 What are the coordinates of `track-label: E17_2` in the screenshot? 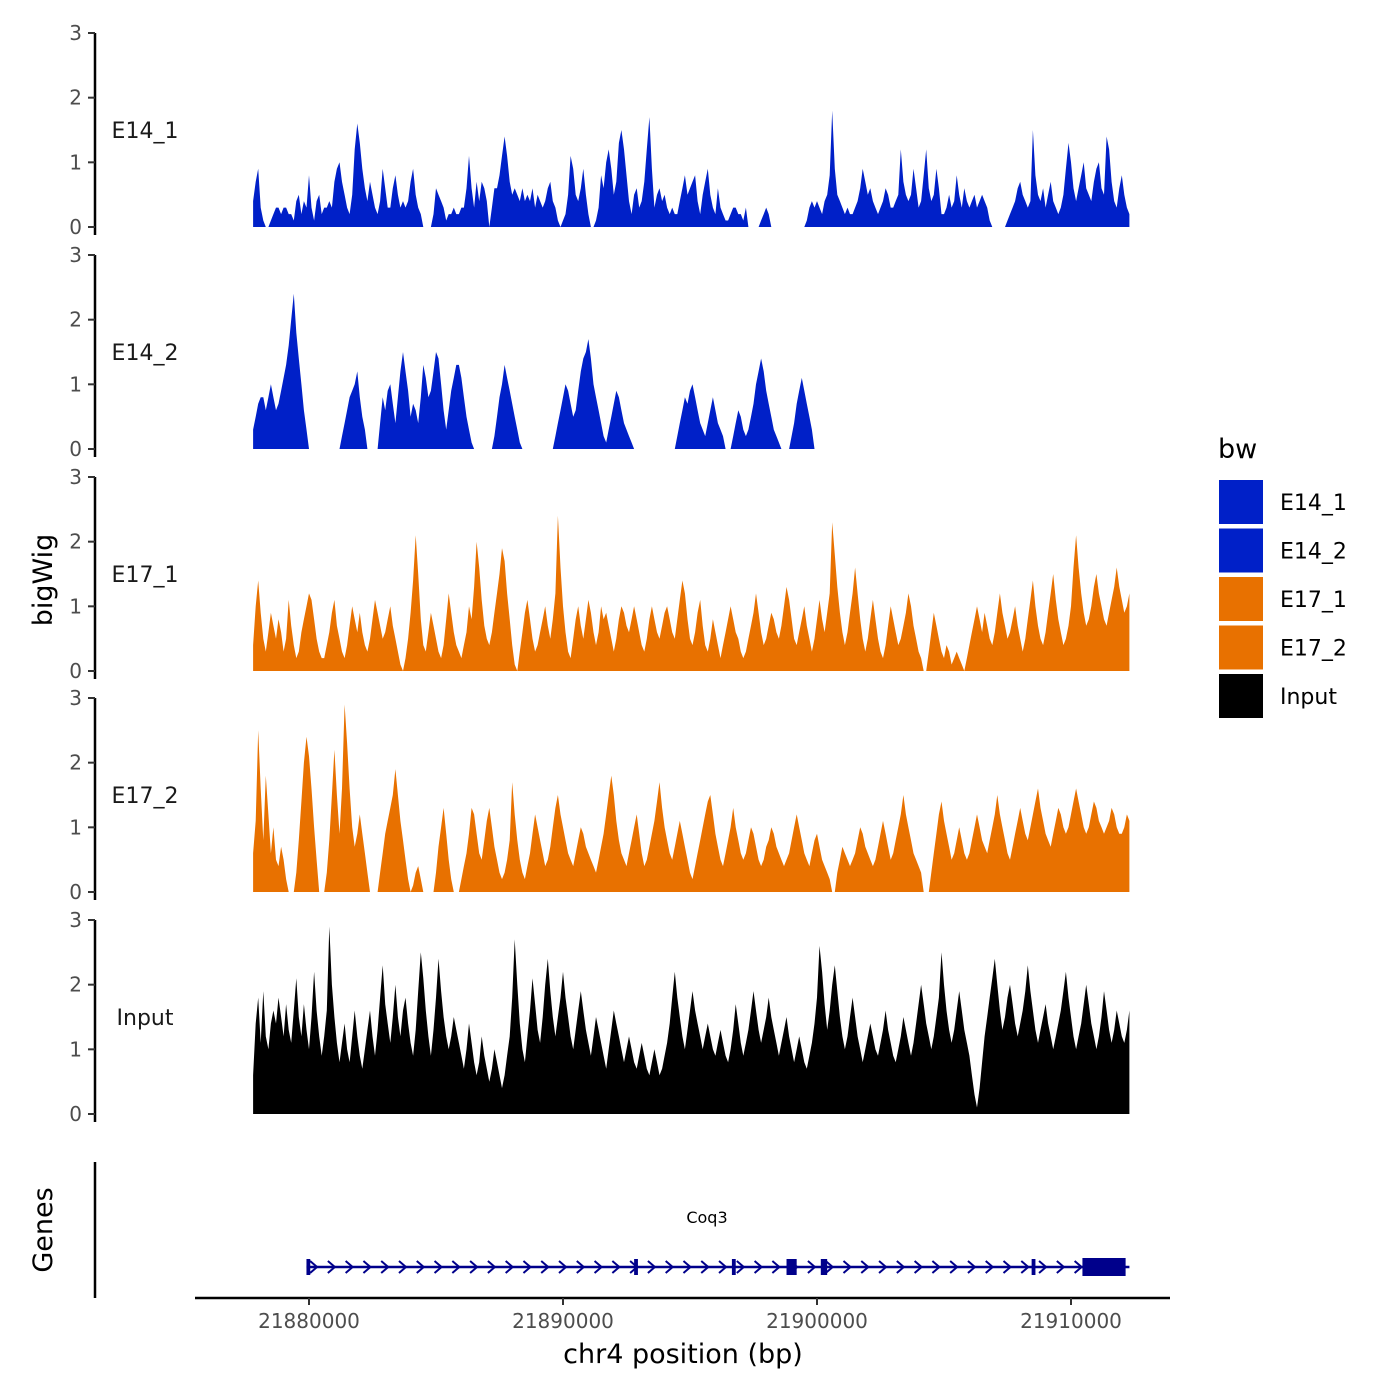 It's located at (145, 796).